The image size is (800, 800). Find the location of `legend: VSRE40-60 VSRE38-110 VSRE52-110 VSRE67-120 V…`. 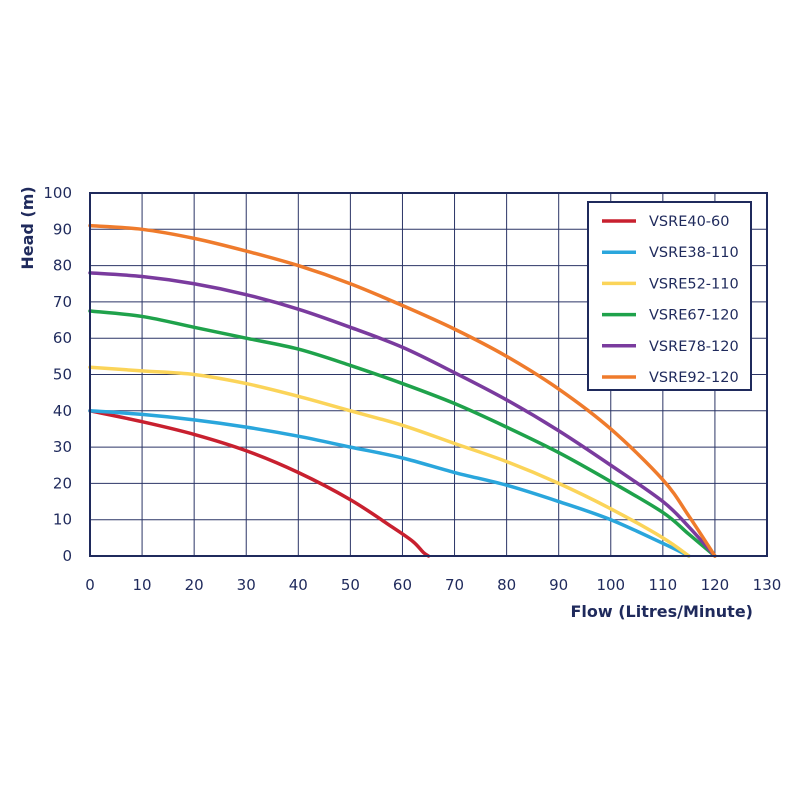

legend: VSRE40-60 VSRE38-110 VSRE52-110 VSRE67-120 V… is located at coordinates (669, 296).